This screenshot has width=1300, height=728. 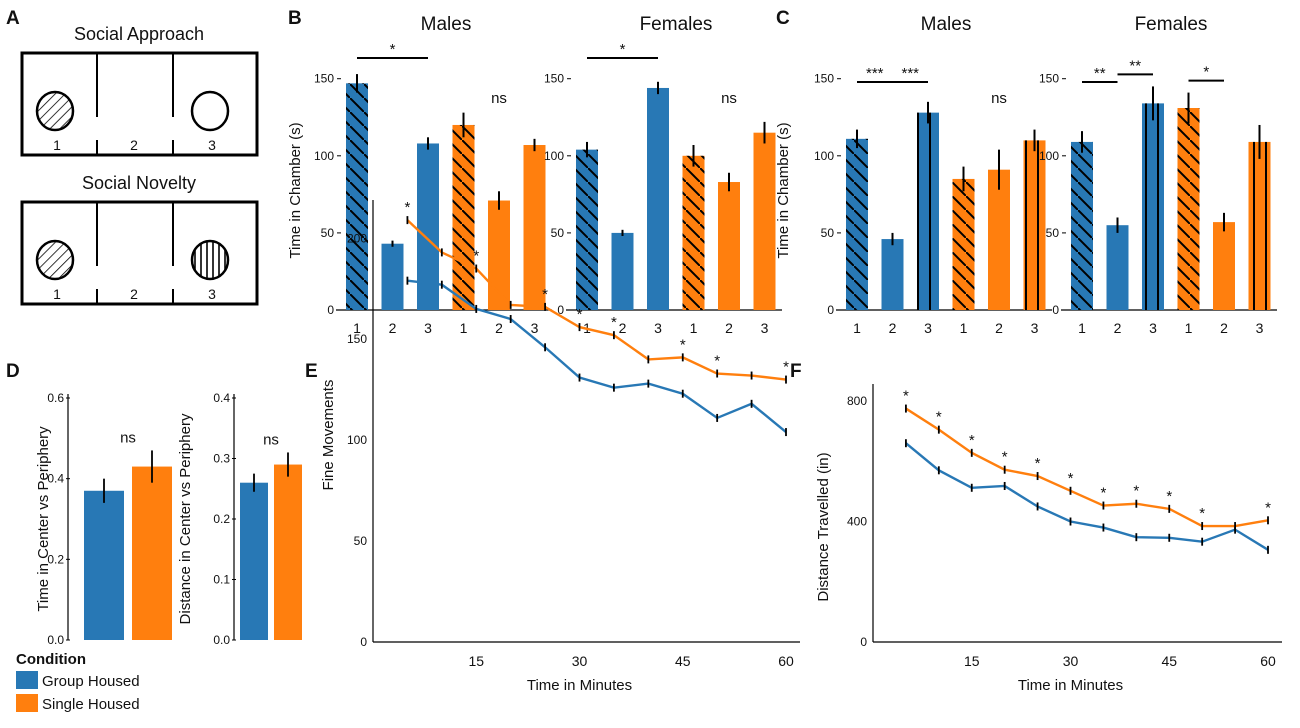 I want to click on legend-swatch-group, so click(x=27, y=680).